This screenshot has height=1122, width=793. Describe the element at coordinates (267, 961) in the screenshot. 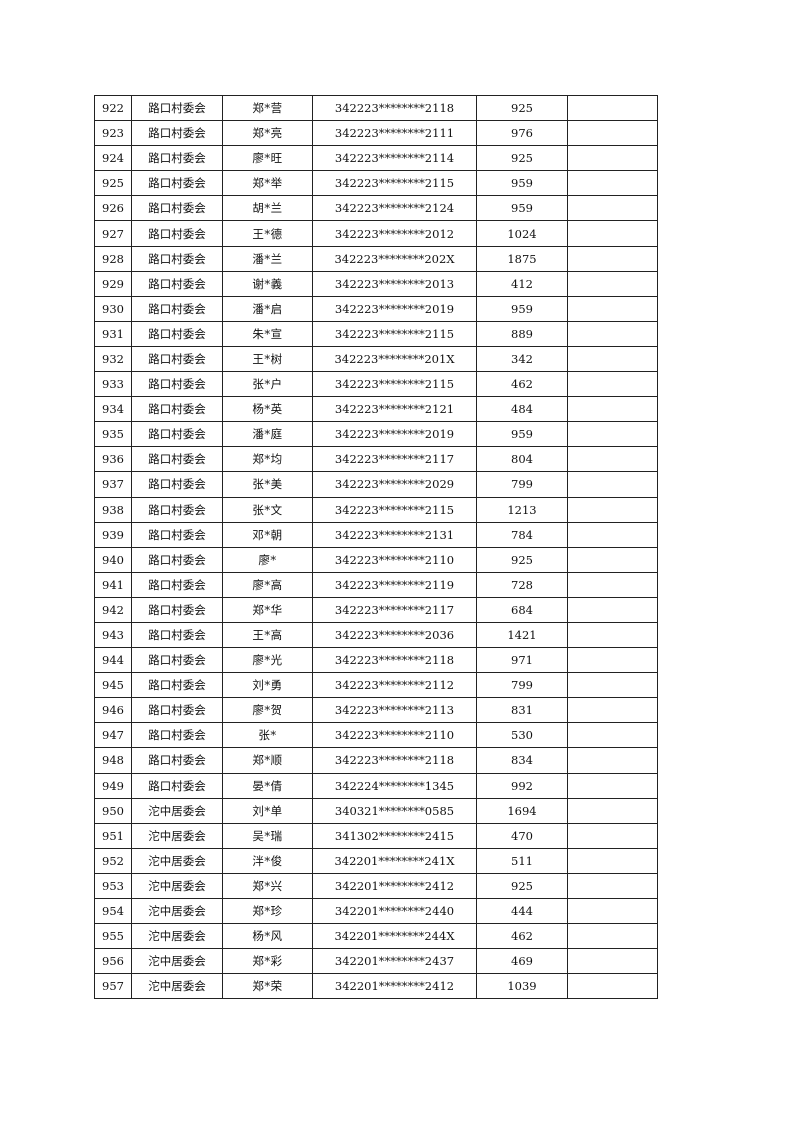

I see `name-cell: 郑*彩` at that location.